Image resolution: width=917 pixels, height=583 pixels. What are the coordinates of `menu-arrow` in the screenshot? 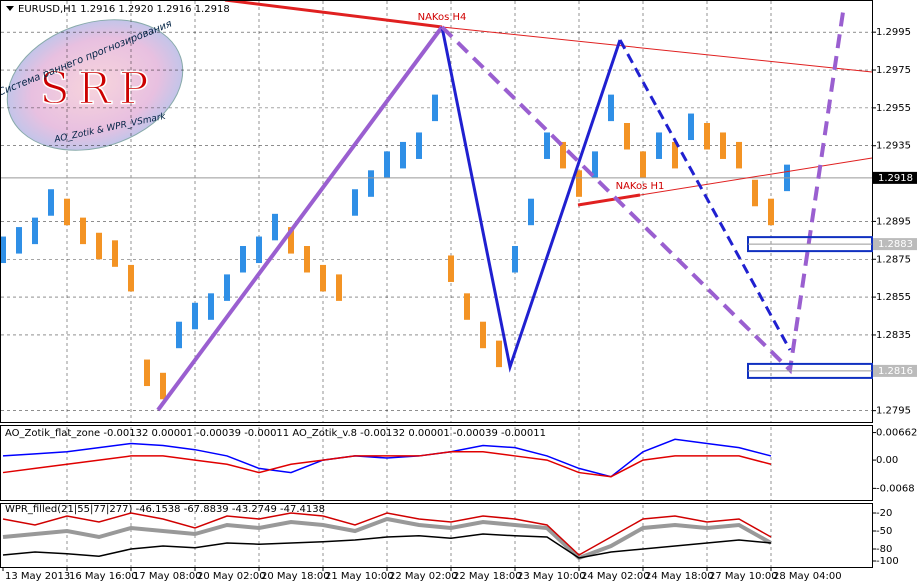 It's located at (10, 8).